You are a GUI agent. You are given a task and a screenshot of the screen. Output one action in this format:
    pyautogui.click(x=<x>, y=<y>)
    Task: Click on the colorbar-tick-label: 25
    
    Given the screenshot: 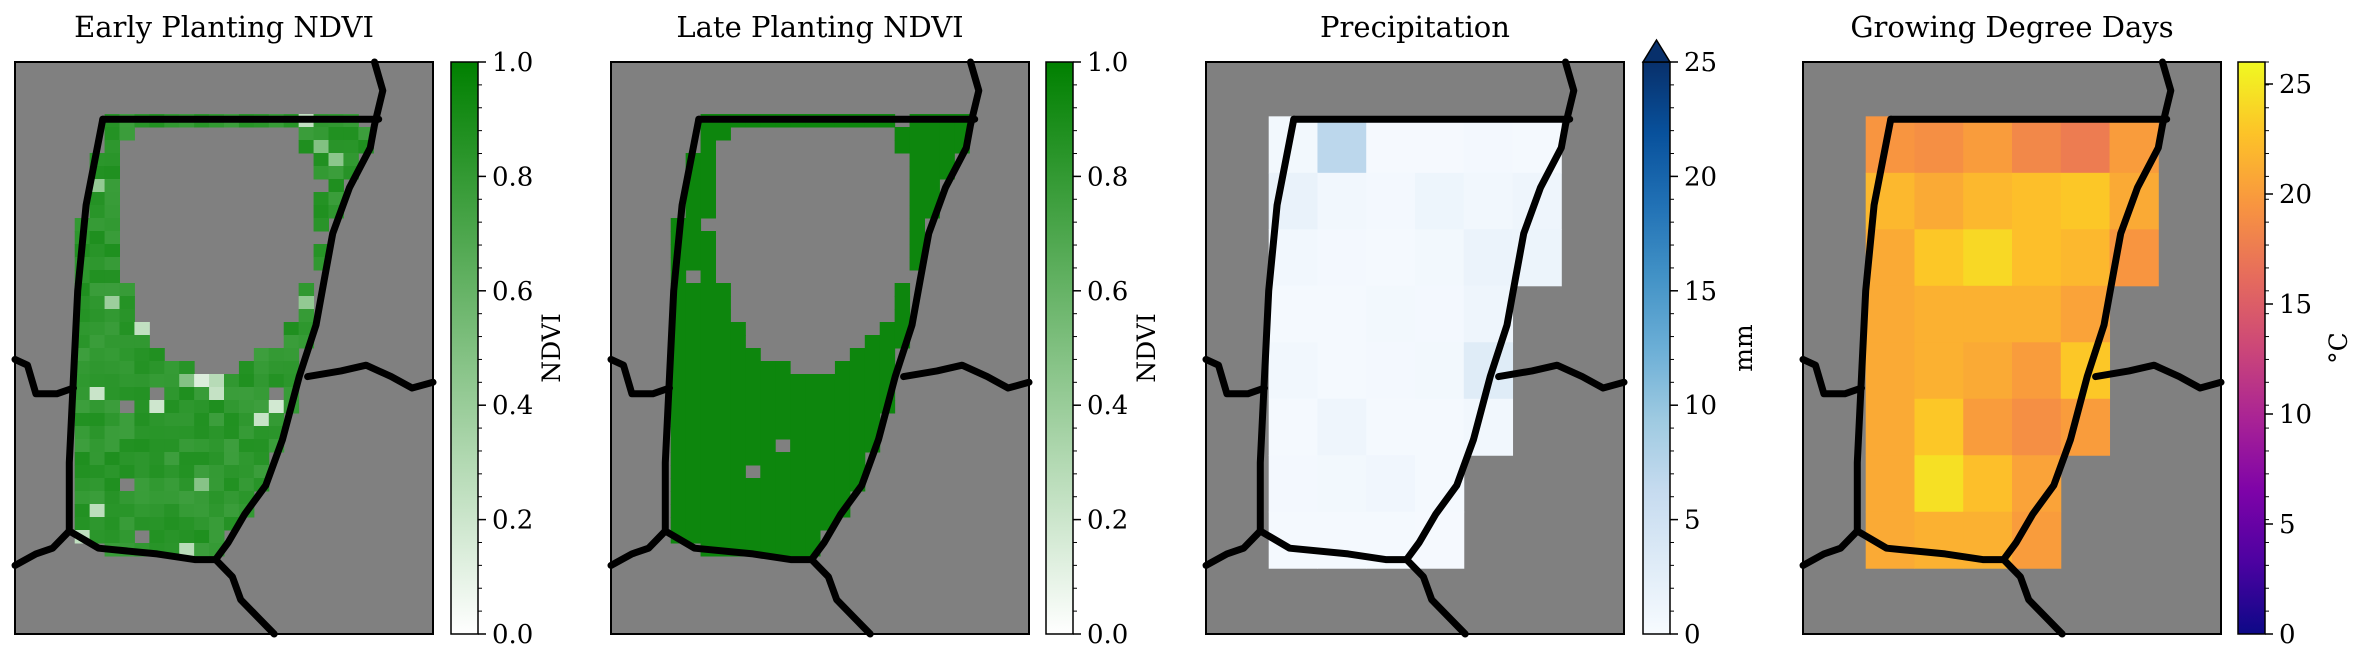 What is the action you would take?
    pyautogui.click(x=1700, y=63)
    